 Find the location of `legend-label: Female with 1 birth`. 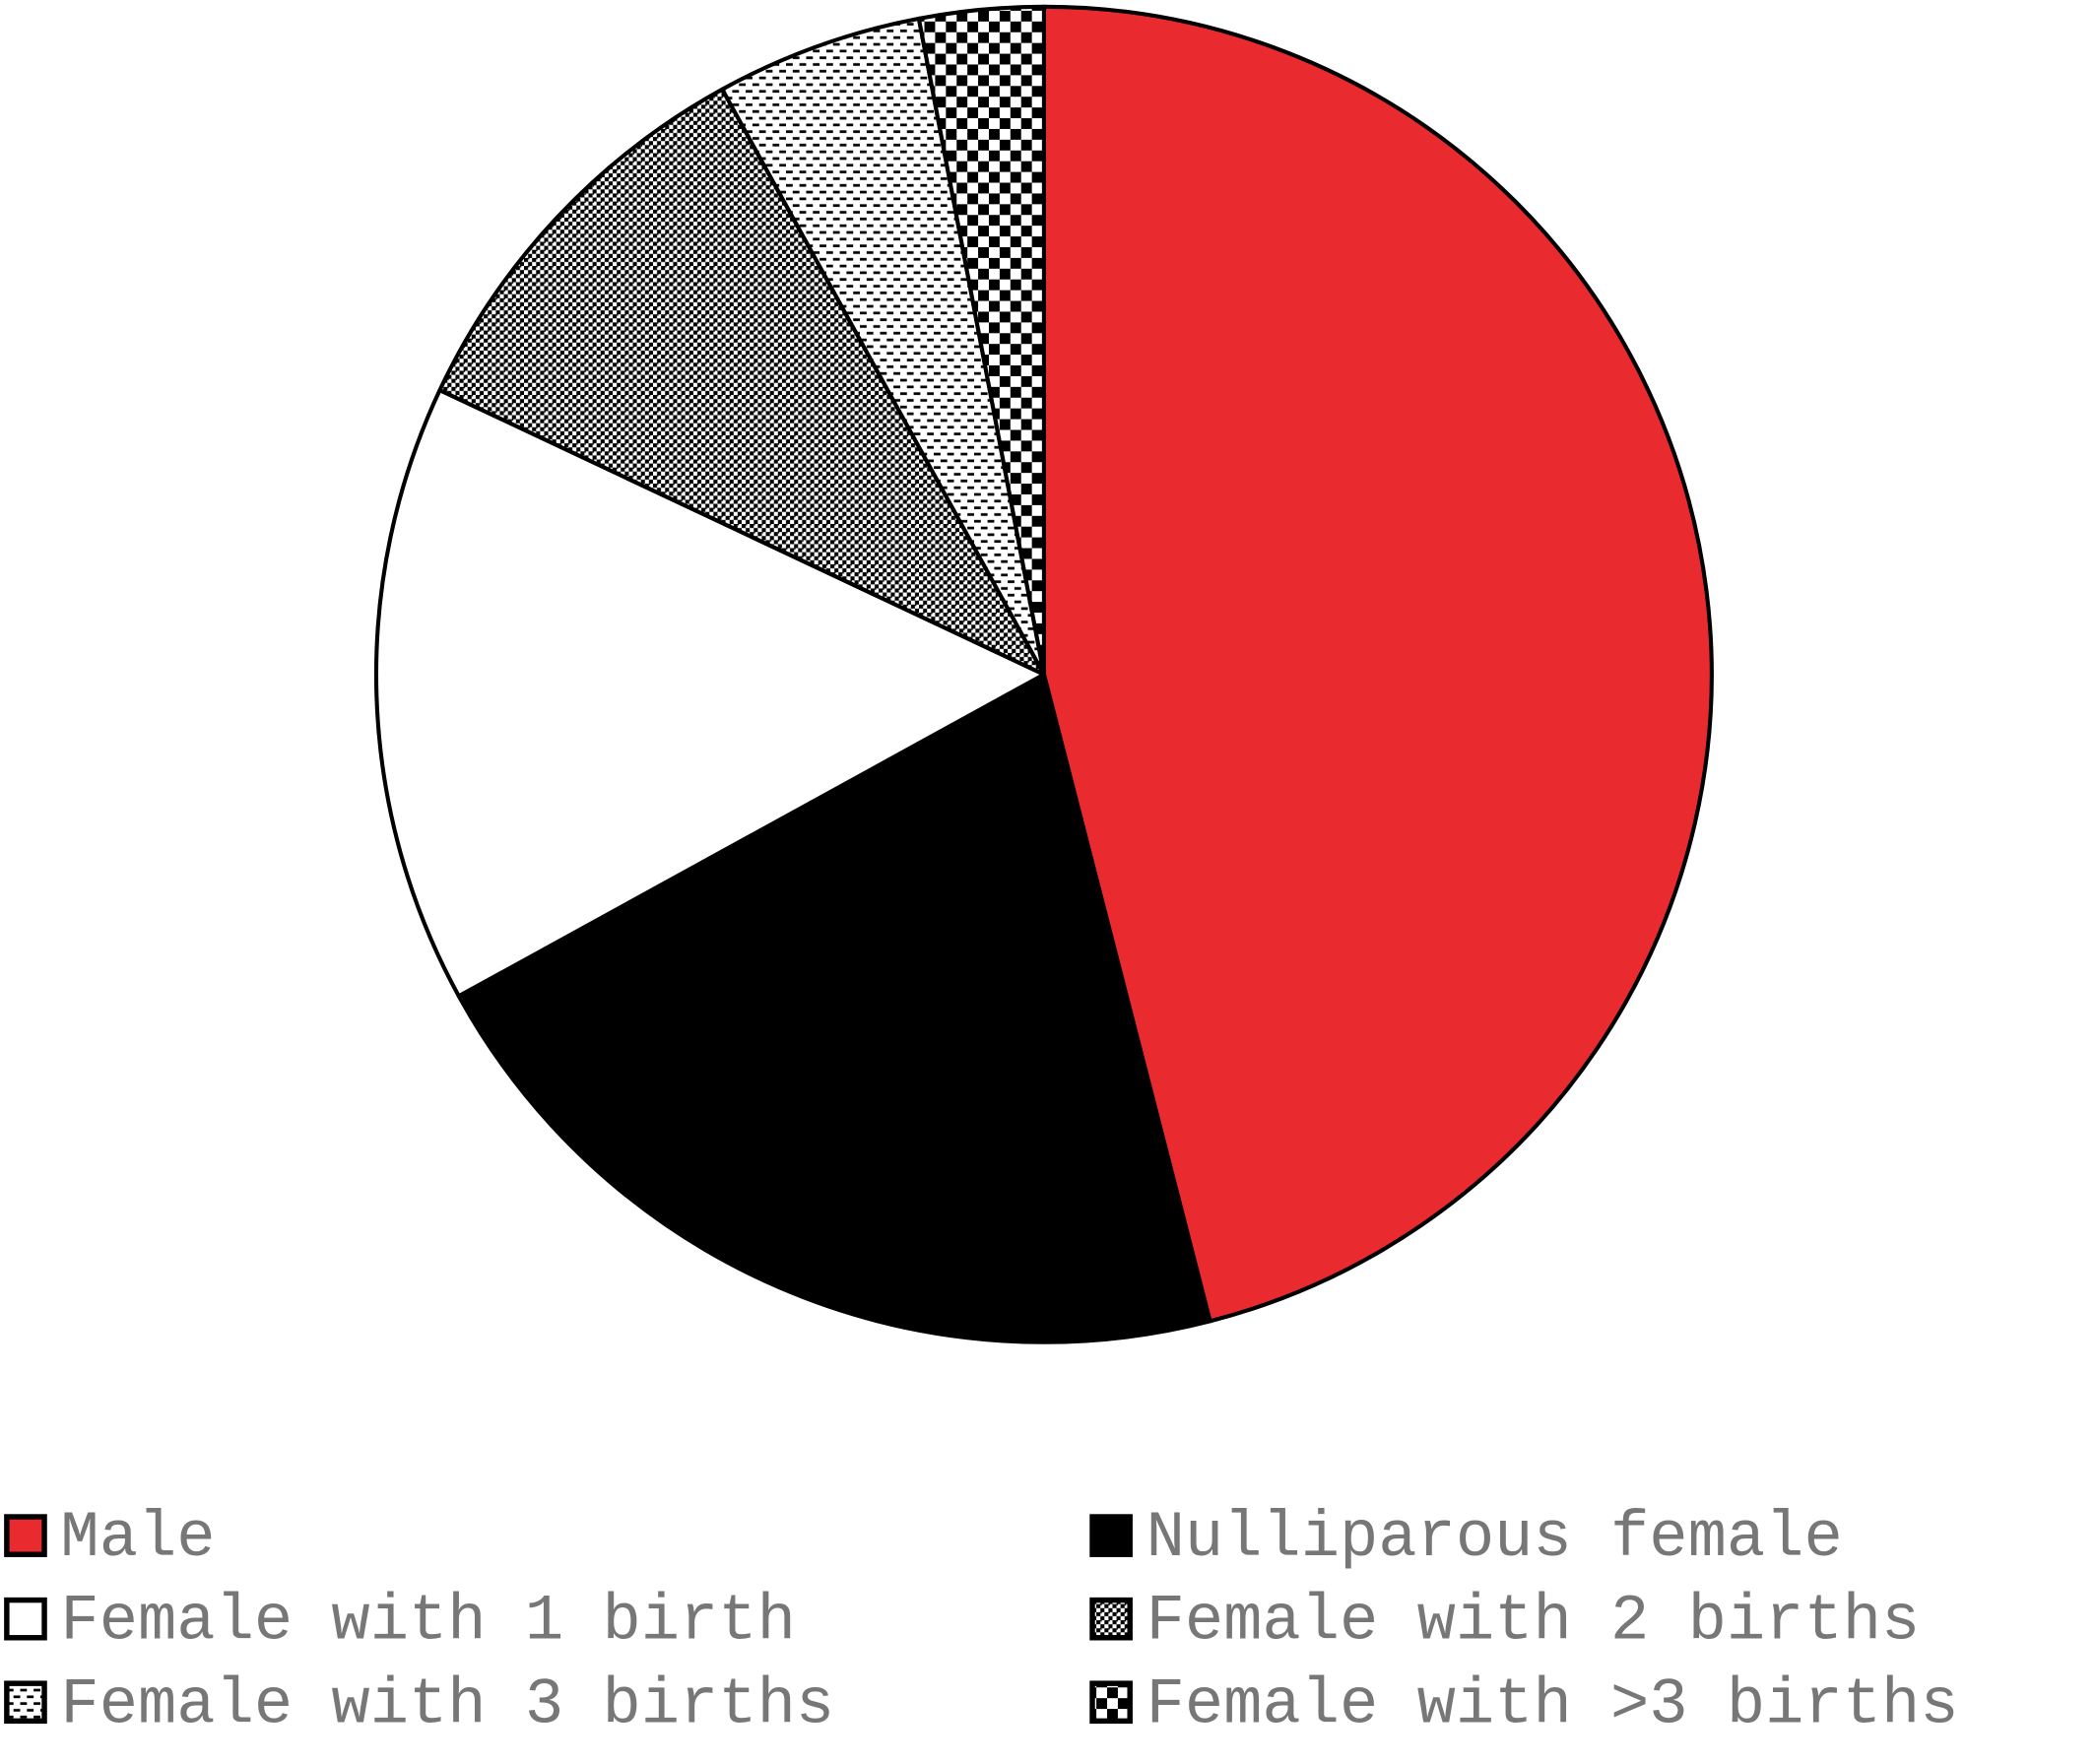

legend-label: Female with 1 birth is located at coordinates (427, 1622).